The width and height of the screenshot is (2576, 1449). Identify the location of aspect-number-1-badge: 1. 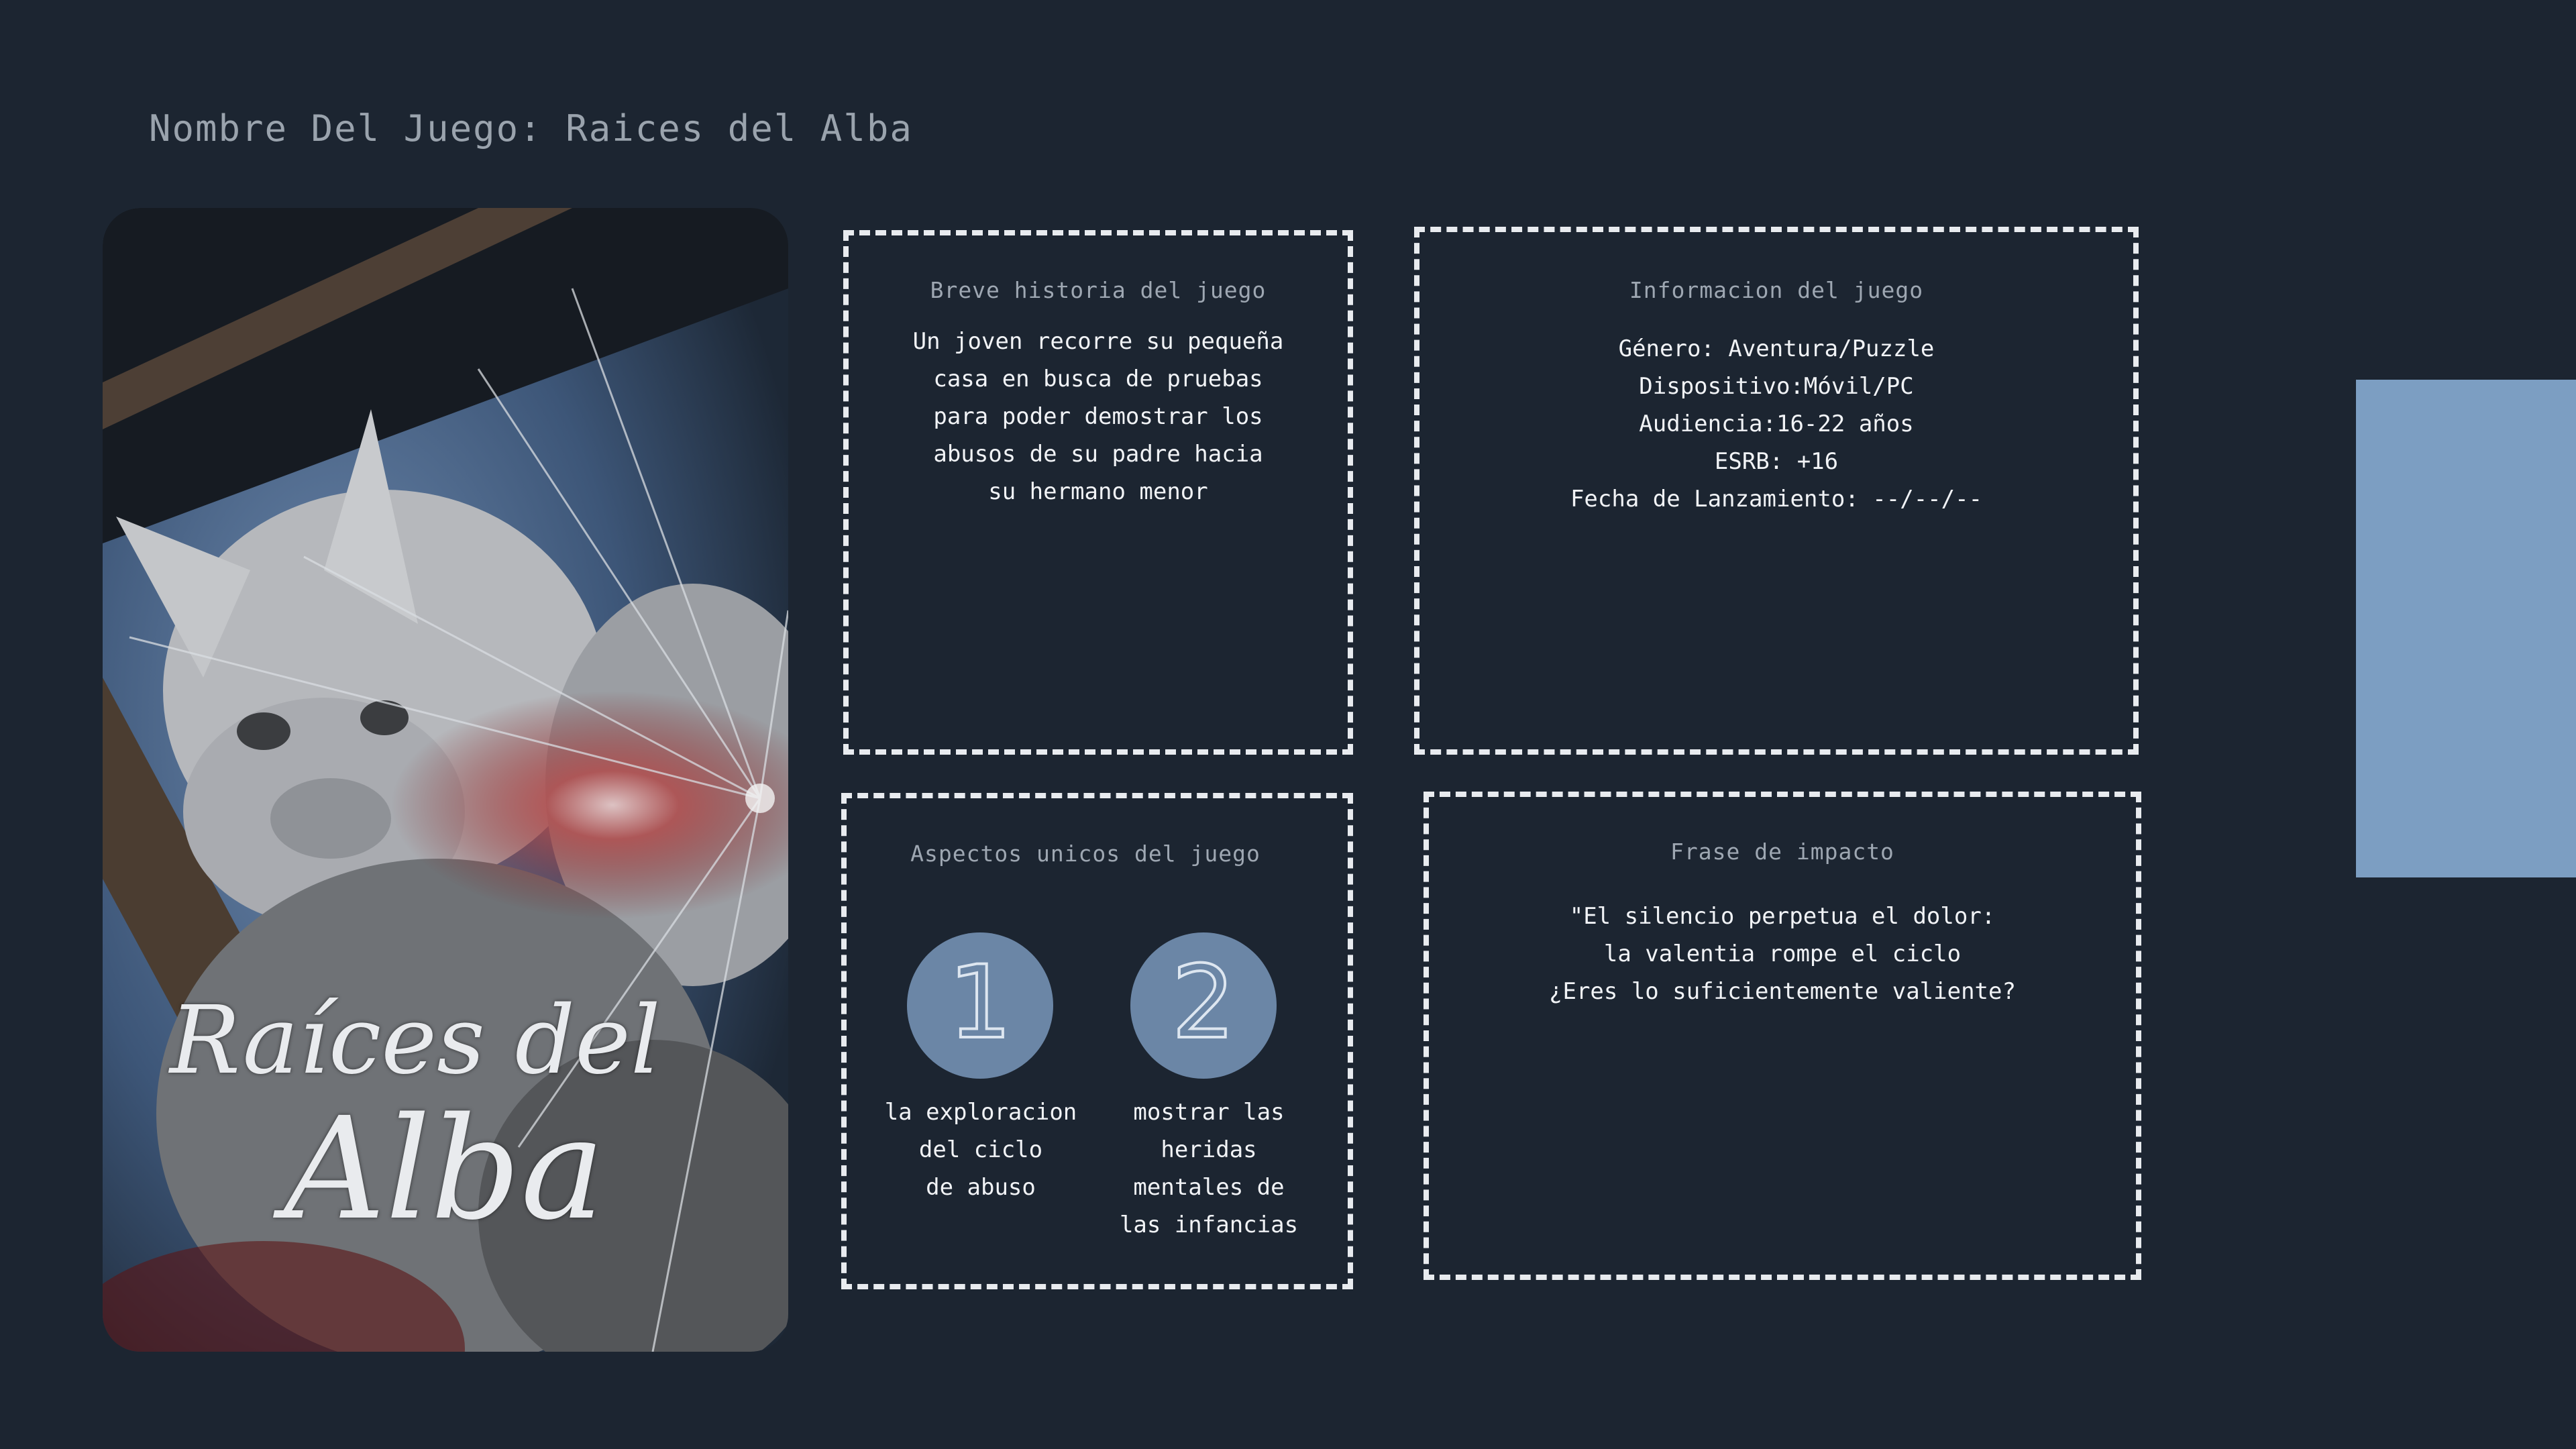
(980, 1005).